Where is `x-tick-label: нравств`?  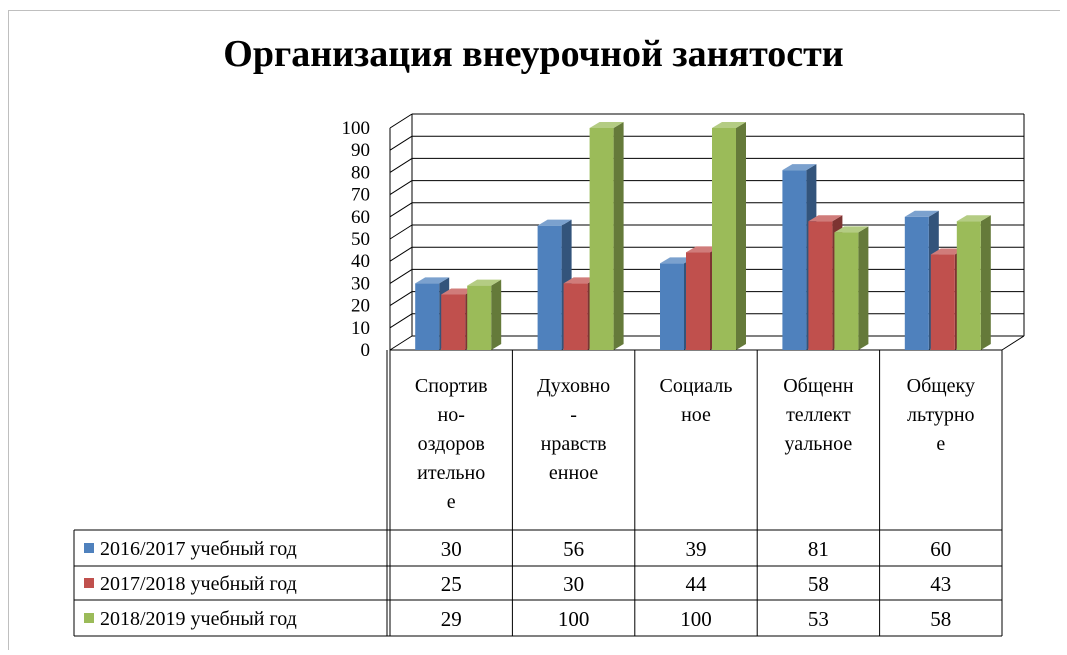
x-tick-label: нравств is located at coordinates (574, 444).